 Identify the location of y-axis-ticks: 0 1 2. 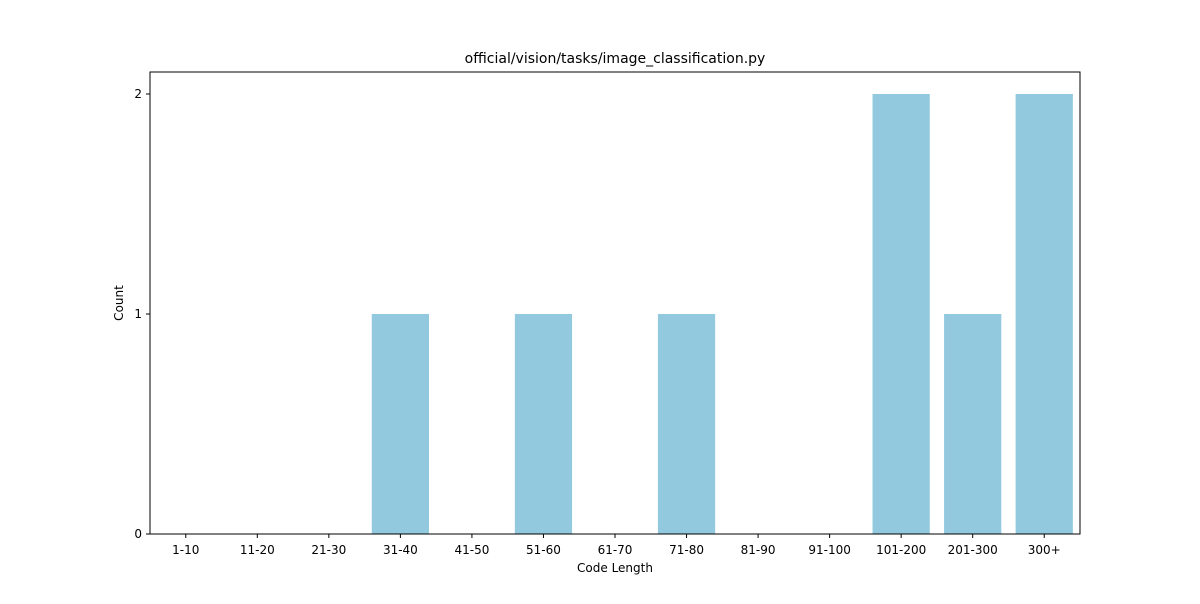
(142, 314).